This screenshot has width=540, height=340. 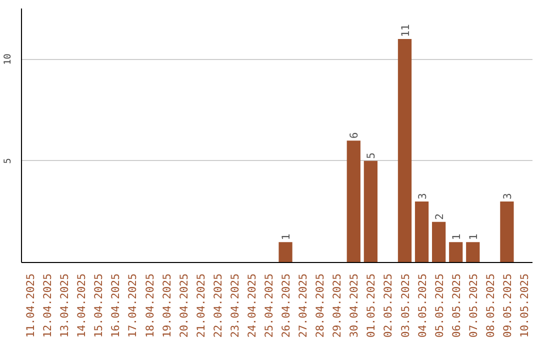 I want to click on x-tick-label: 13.04.2025, so click(x=65, y=306).